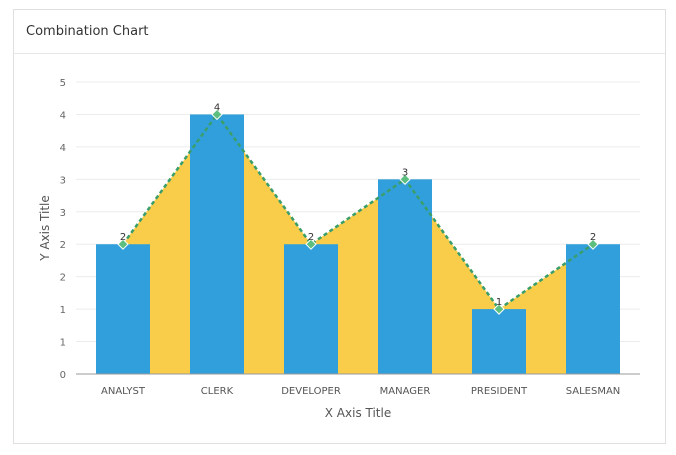 The width and height of the screenshot is (676, 455). What do you see at coordinates (217, 107) in the screenshot?
I see `data-label: 4` at bounding box center [217, 107].